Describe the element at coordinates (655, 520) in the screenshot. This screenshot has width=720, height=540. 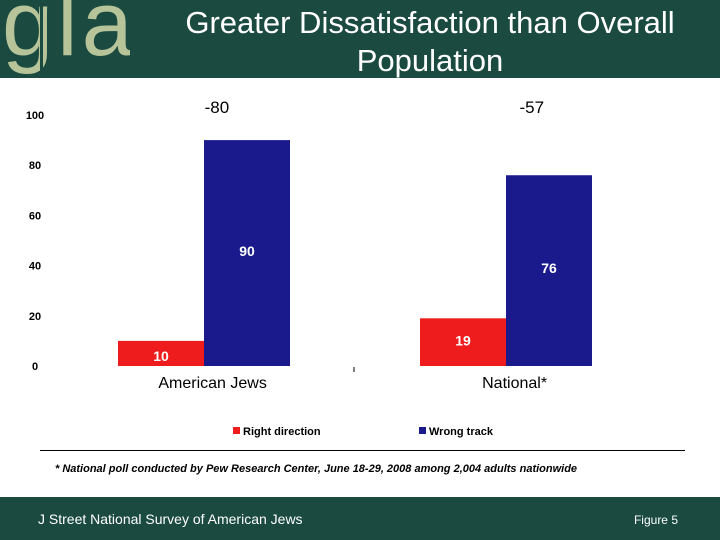
I see `figure-number: Figure 5` at that location.